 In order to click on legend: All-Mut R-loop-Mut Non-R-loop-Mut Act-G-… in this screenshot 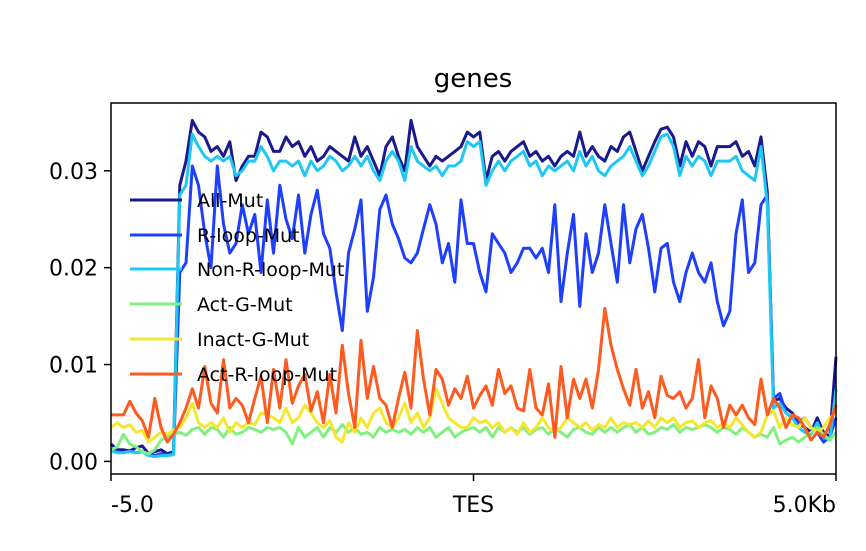, I will do `click(237, 288)`.